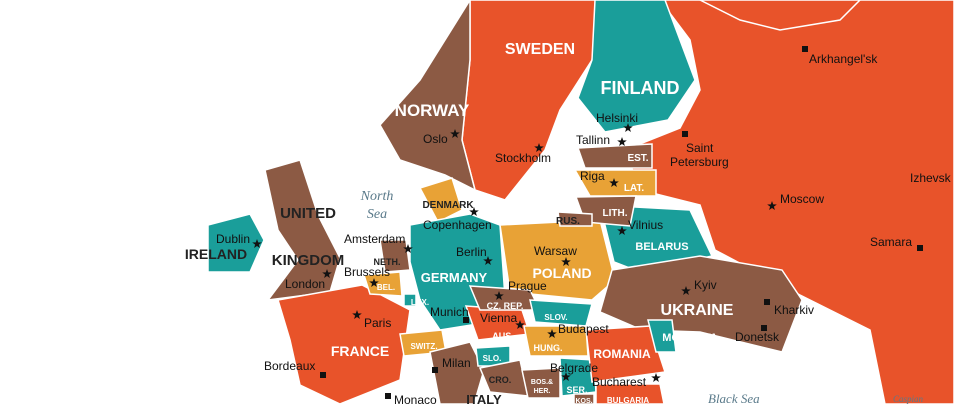 This screenshot has height=404, width=954. I want to click on country-label: LITH., so click(615, 213).